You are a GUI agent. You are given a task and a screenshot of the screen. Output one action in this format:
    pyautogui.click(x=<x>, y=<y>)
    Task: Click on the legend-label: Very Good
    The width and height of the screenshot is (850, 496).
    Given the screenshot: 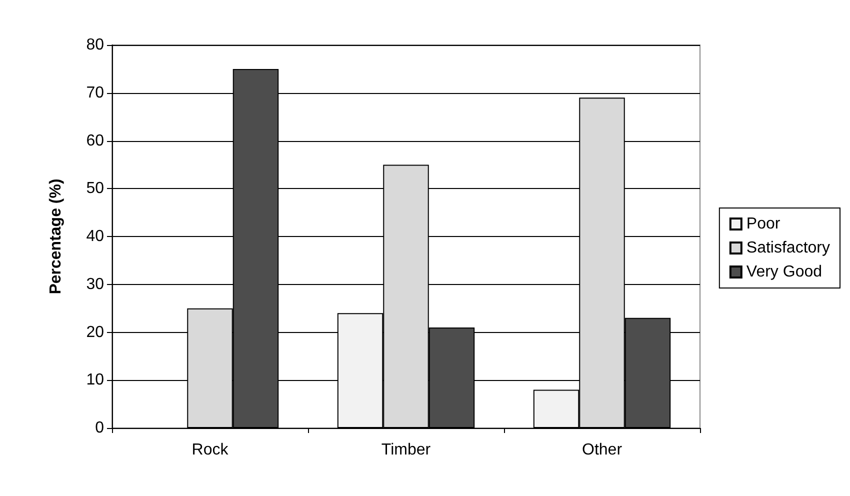 What is the action you would take?
    pyautogui.click(x=784, y=272)
    